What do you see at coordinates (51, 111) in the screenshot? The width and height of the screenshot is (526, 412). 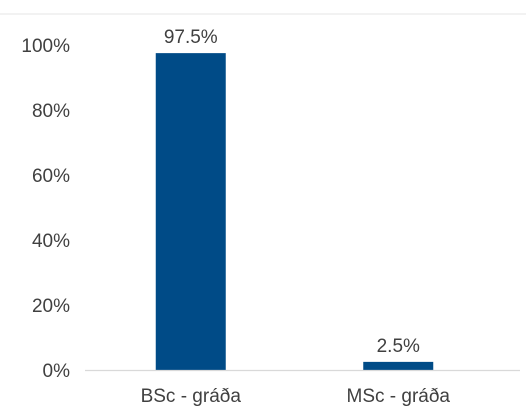 I see `y-tick-label: 80%` at bounding box center [51, 111].